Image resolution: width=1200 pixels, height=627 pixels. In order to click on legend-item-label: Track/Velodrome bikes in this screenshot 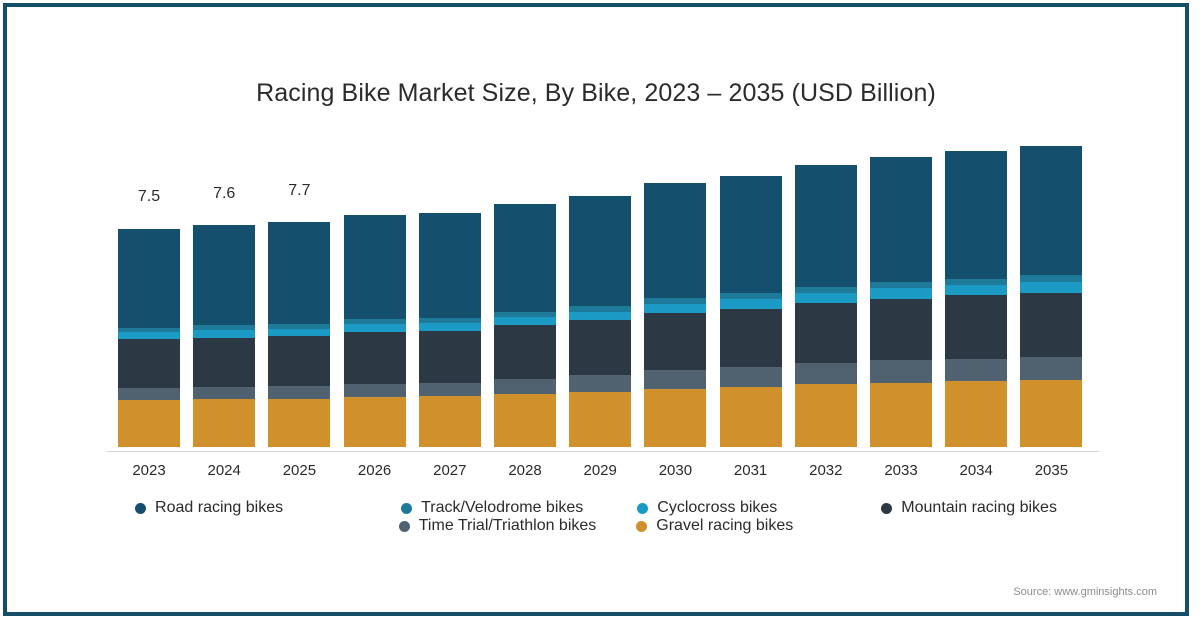, I will do `click(502, 507)`.